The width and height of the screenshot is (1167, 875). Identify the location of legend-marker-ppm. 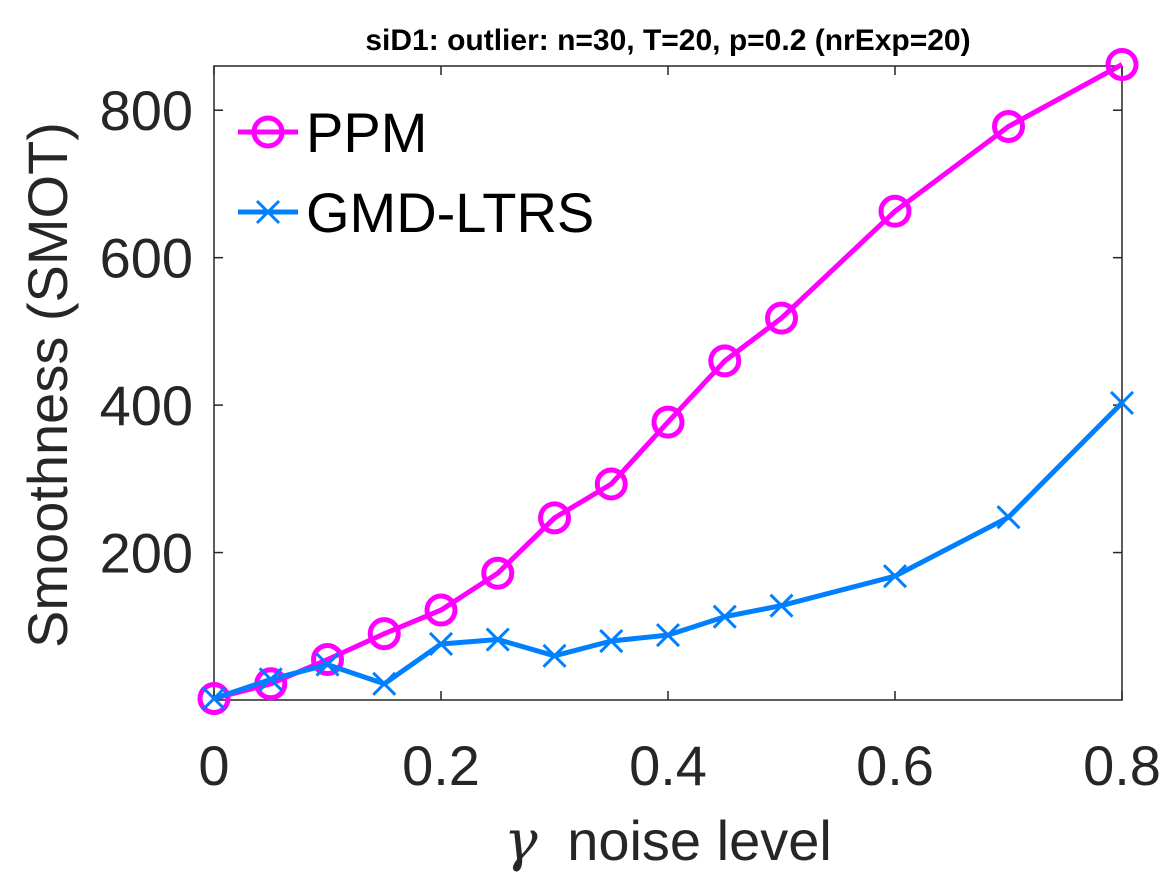
(268, 132).